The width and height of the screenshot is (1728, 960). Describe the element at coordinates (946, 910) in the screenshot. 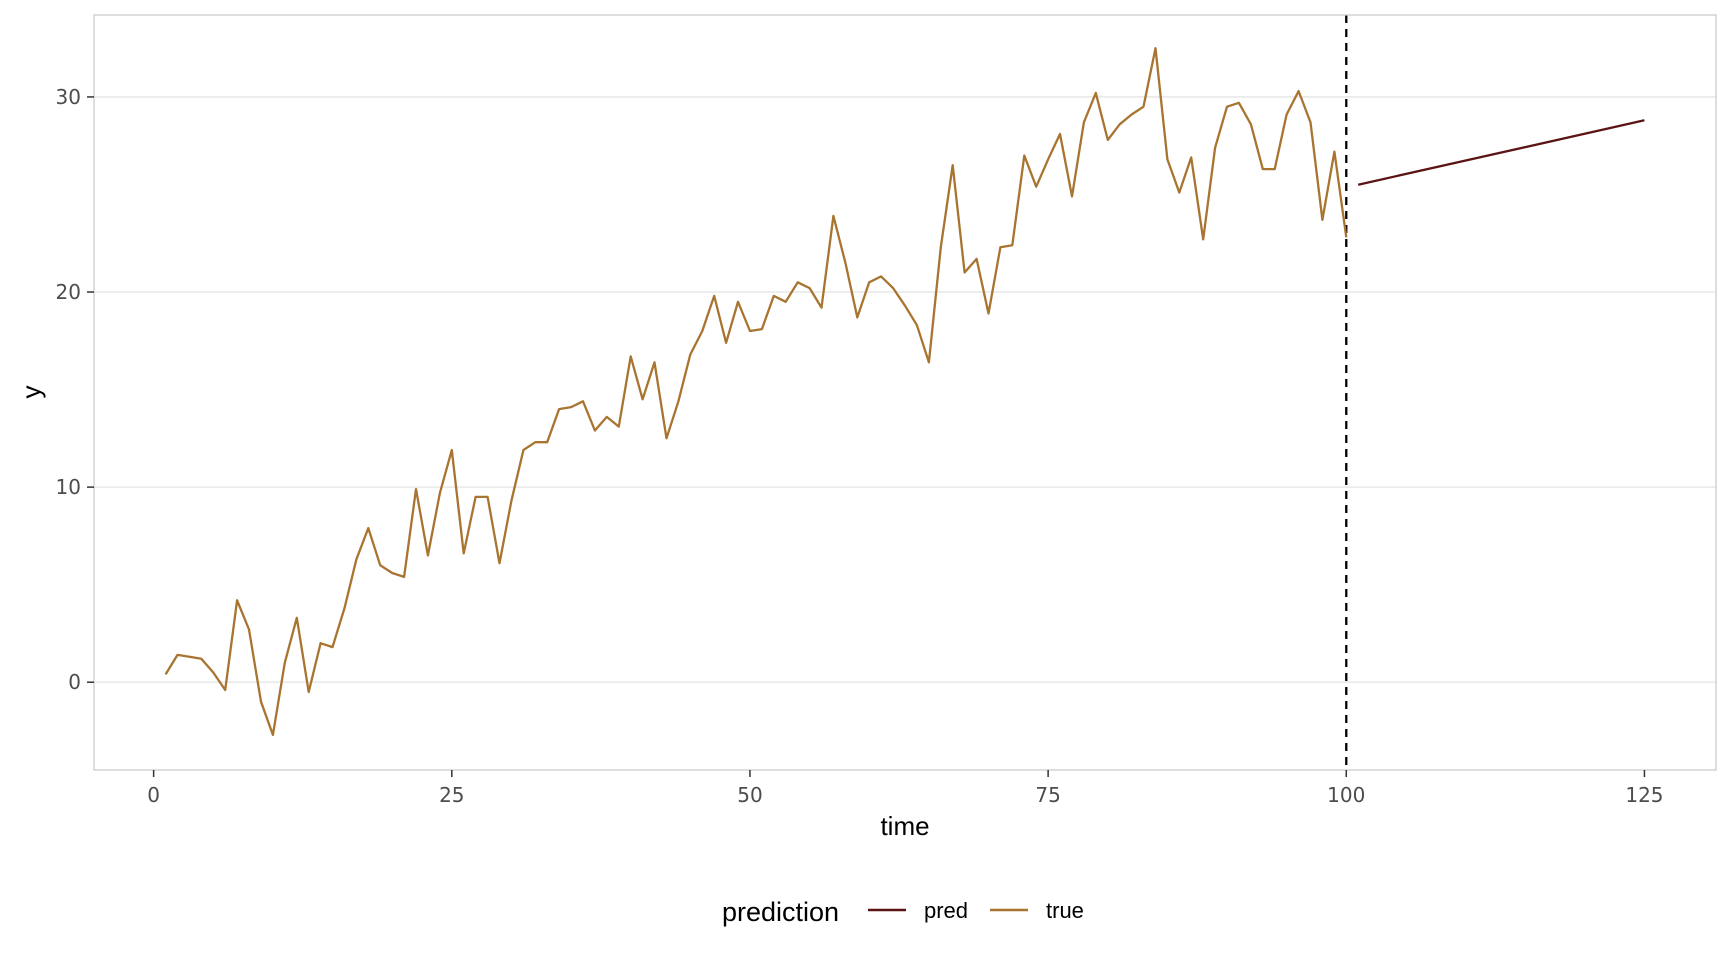

I see `legend-label-pred: pred` at that location.